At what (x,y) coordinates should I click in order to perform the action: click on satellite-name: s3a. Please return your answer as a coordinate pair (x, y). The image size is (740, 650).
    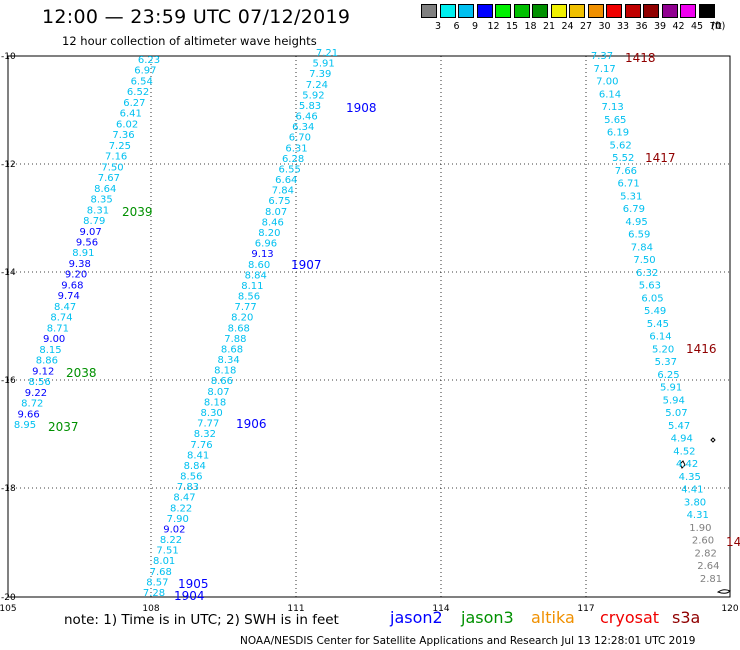
    Looking at the image, I should click on (686, 617).